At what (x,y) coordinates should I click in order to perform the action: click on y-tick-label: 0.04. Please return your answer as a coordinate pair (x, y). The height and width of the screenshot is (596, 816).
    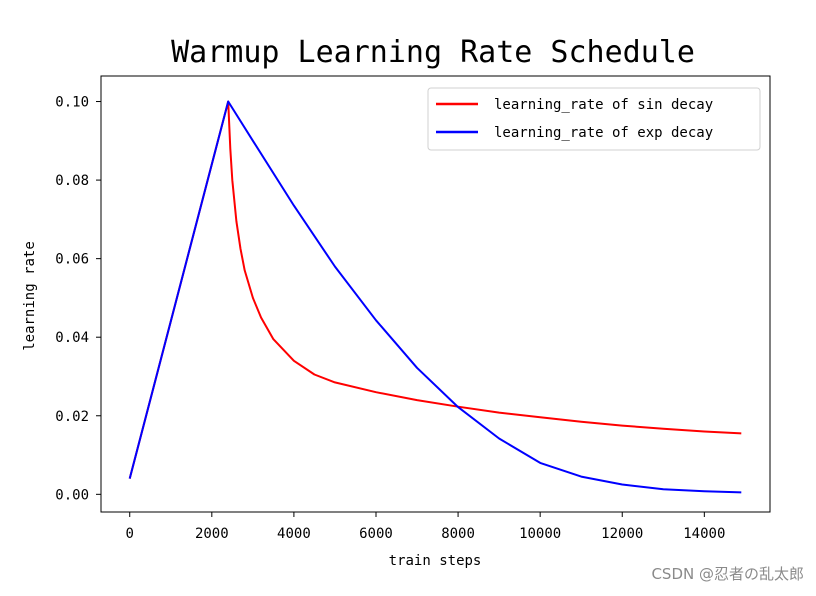
    Looking at the image, I should click on (72, 338).